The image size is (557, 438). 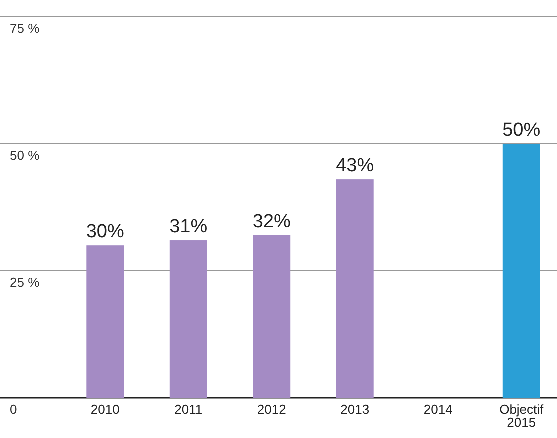 What do you see at coordinates (438, 409) in the screenshot?
I see `x-tick-label: 2014` at bounding box center [438, 409].